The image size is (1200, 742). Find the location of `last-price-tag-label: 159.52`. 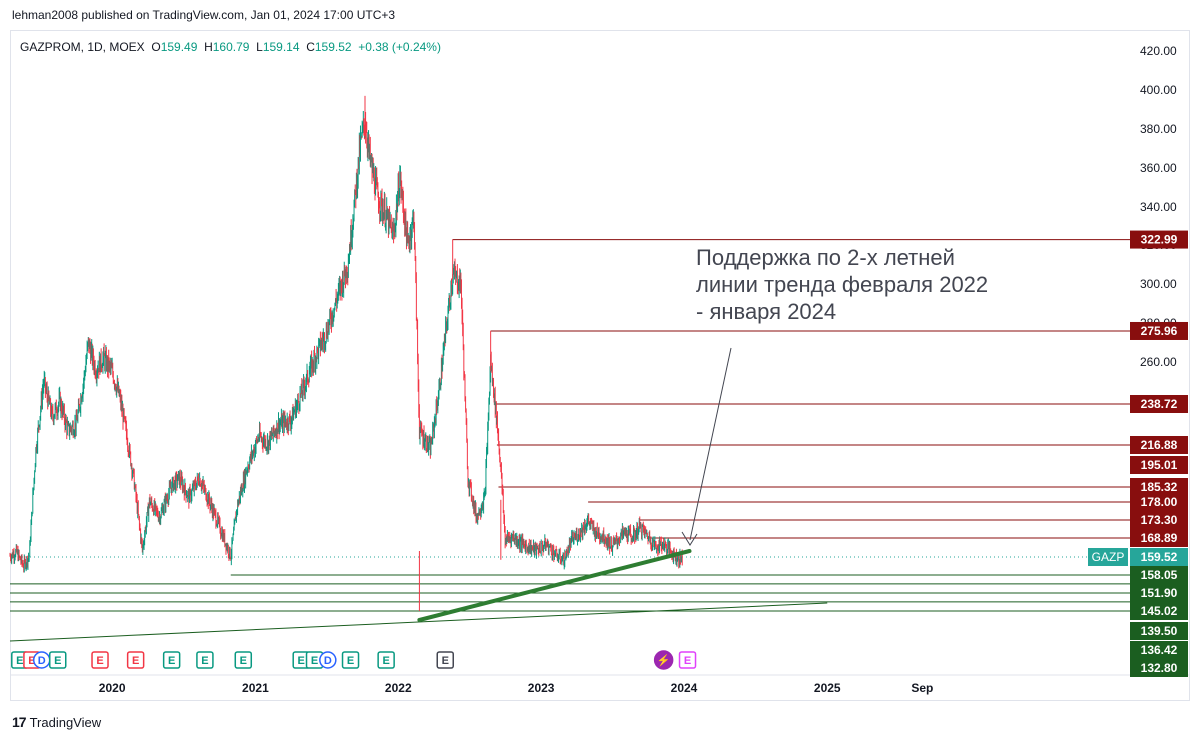

last-price-tag-label: 159.52 is located at coordinates (1159, 557).